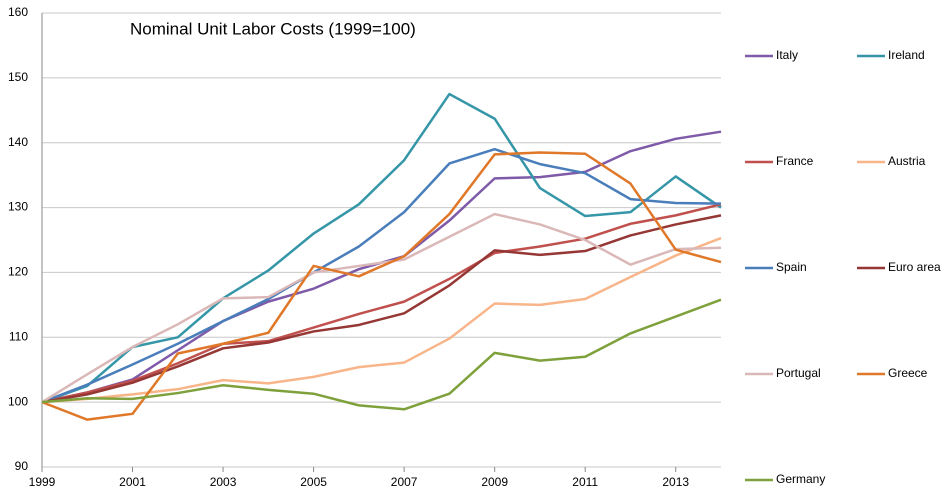 This screenshot has height=491, width=945. I want to click on legend-label: Ireland, so click(906, 55).